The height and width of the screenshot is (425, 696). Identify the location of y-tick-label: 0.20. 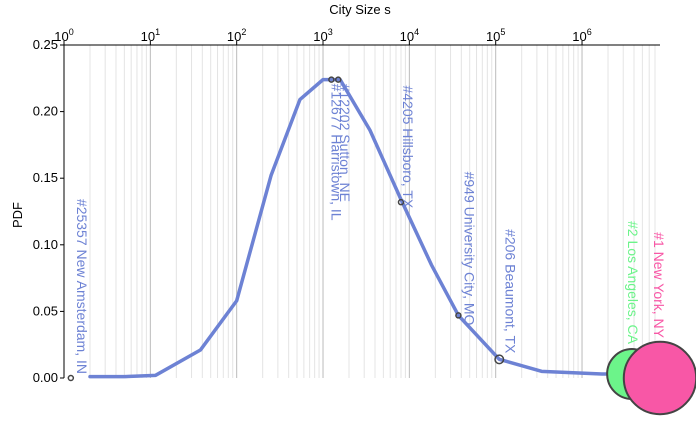
(45, 111).